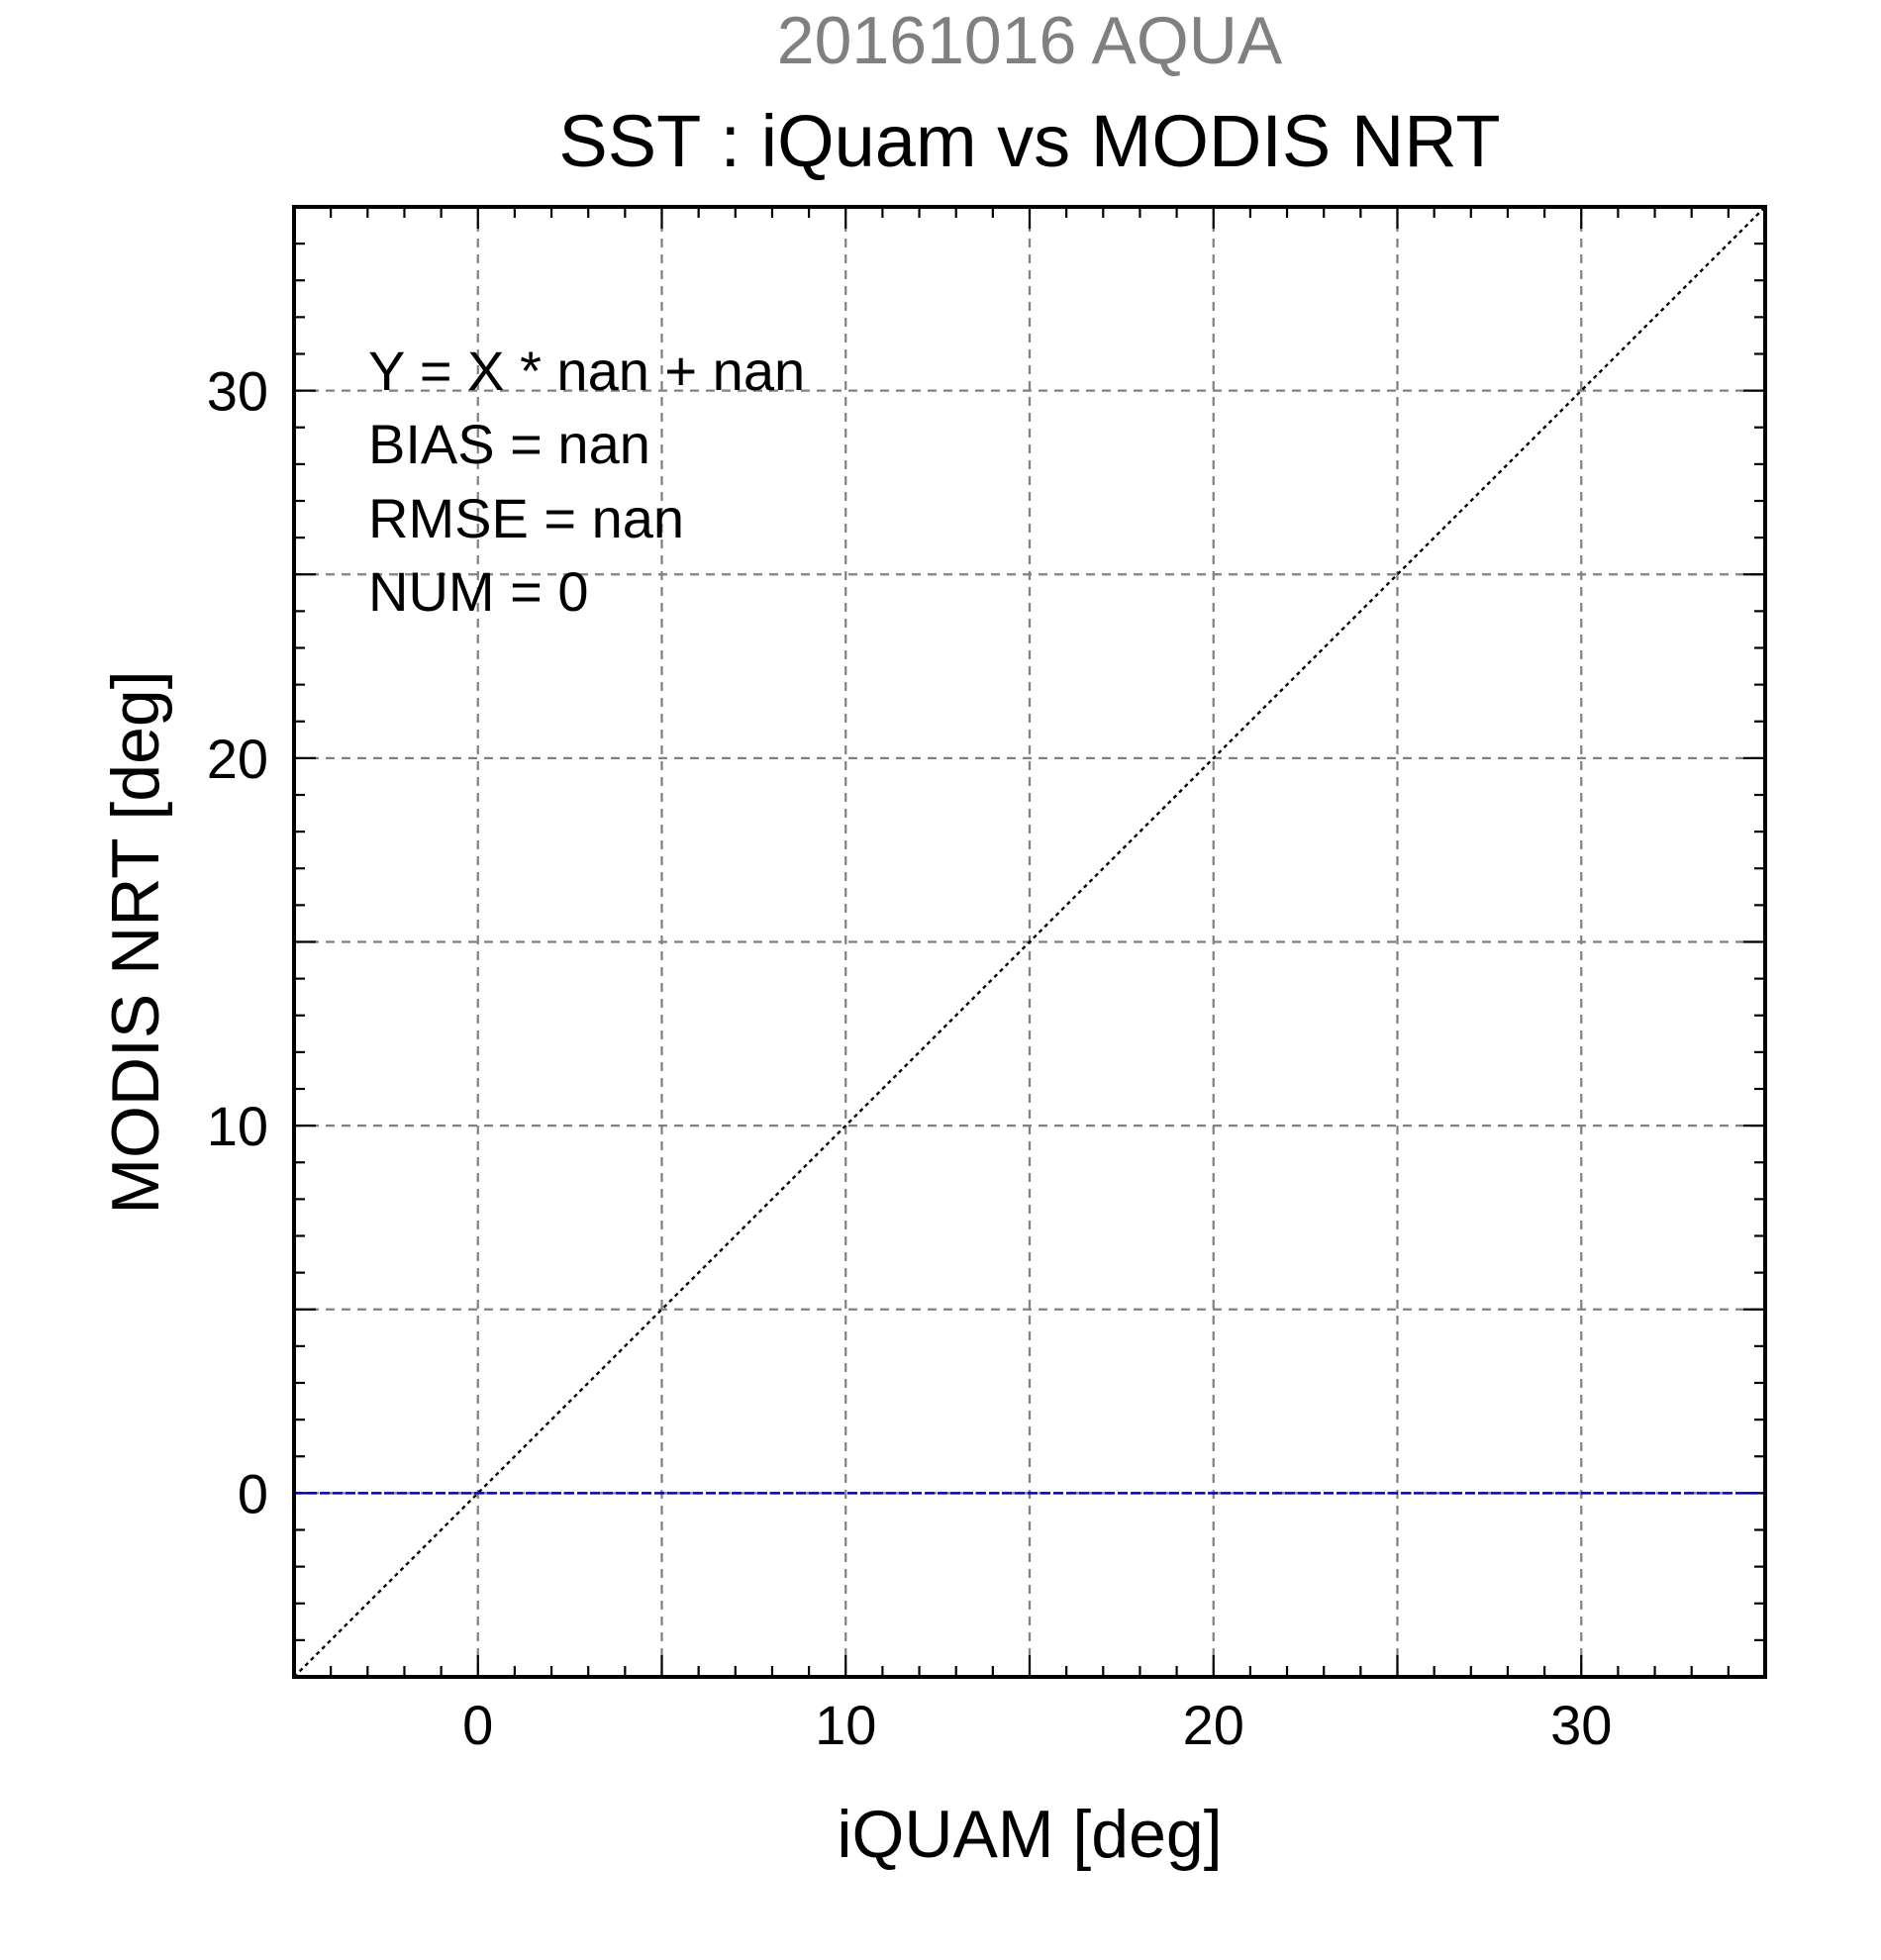 This screenshot has width=1881, height=1960. Describe the element at coordinates (238, 759) in the screenshot. I see `y-tick-label: 20` at that location.